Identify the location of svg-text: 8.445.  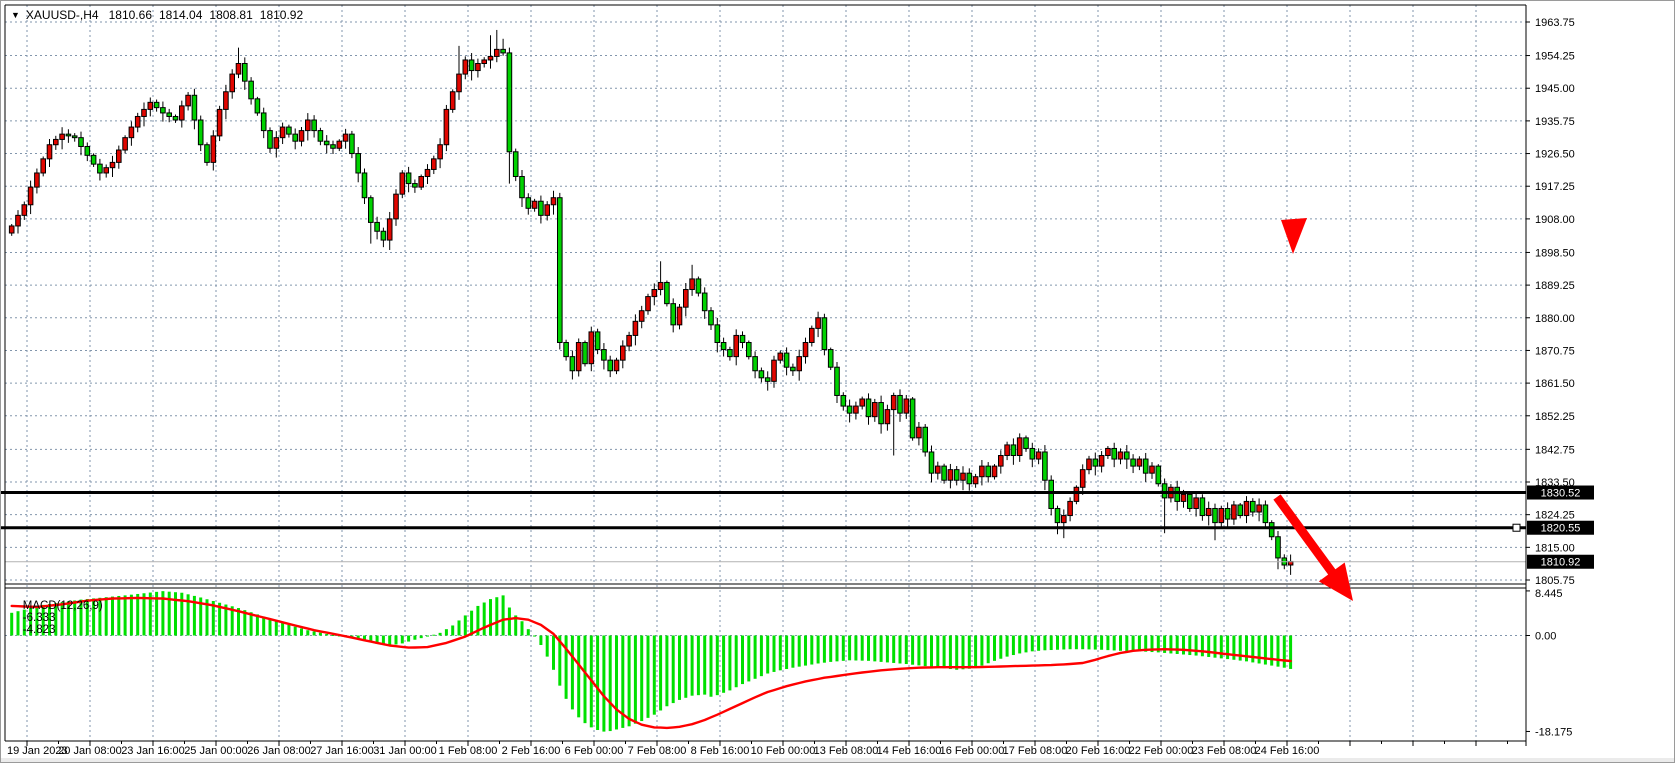
(1549, 594).